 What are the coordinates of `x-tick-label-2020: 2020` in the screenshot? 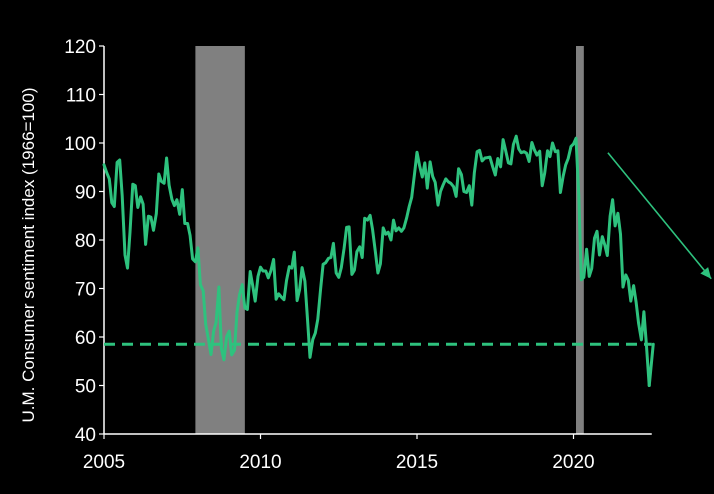 It's located at (573, 462).